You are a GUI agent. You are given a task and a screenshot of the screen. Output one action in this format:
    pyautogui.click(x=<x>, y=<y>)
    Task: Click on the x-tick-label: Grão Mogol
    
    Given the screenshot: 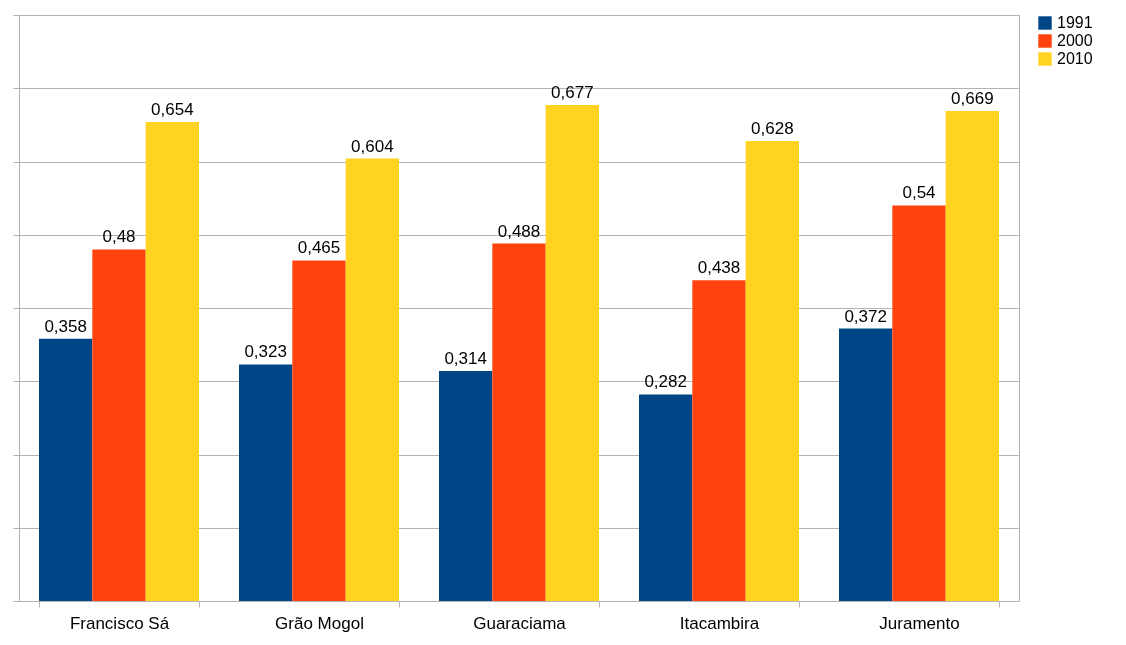 What is the action you would take?
    pyautogui.click(x=319, y=623)
    